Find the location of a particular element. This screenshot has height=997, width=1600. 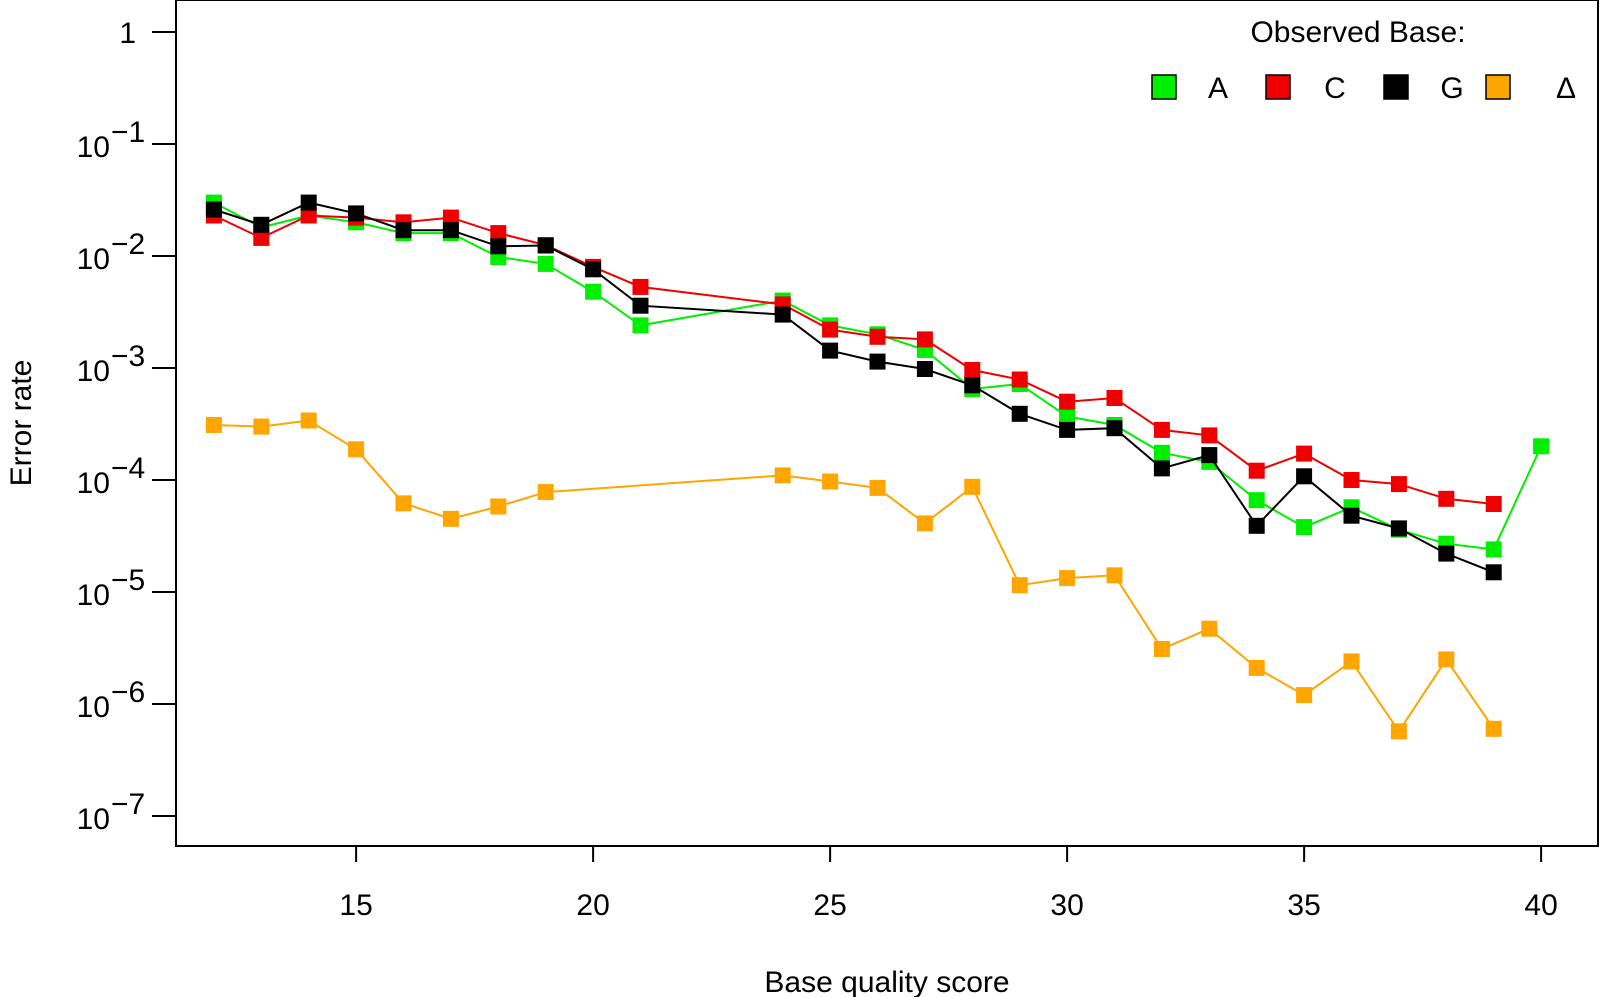

legend-label: A is located at coordinates (1218, 88).